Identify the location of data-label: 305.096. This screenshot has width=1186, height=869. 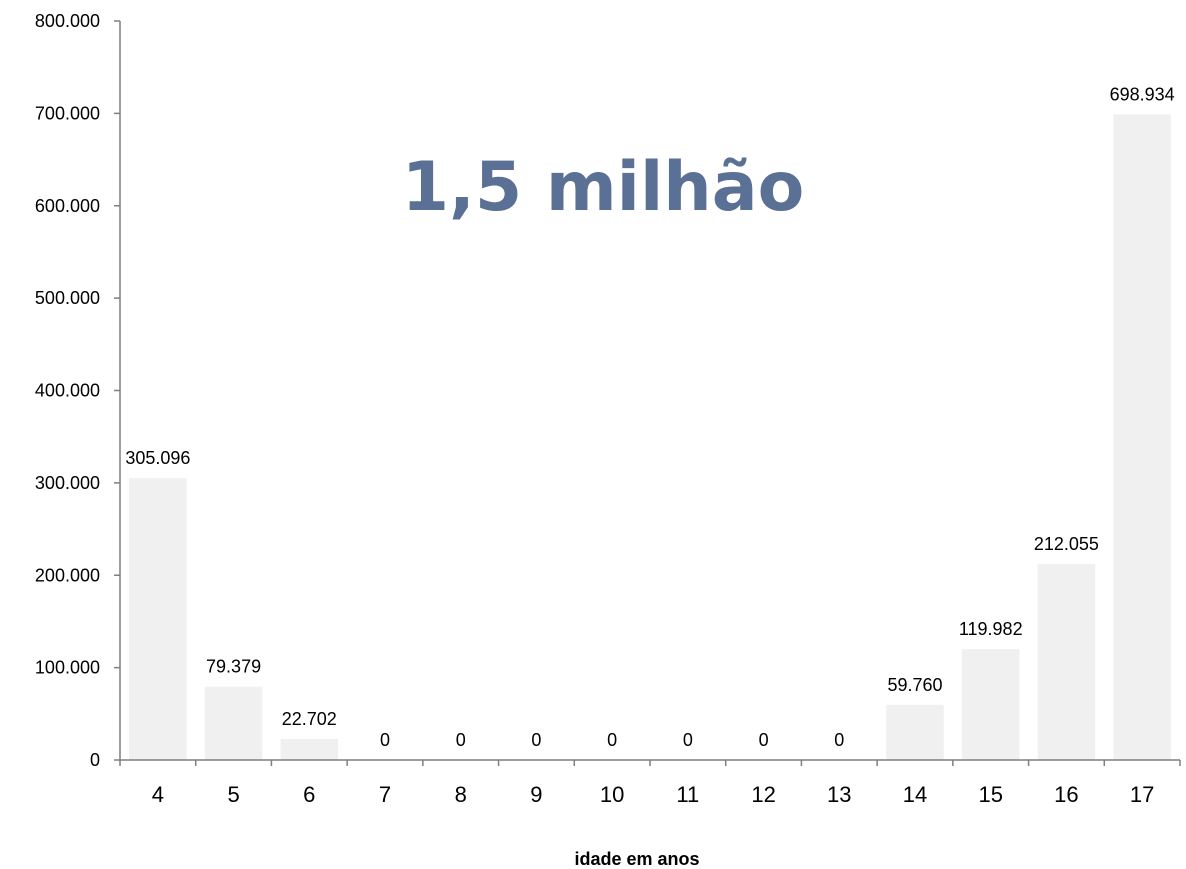
(157, 458).